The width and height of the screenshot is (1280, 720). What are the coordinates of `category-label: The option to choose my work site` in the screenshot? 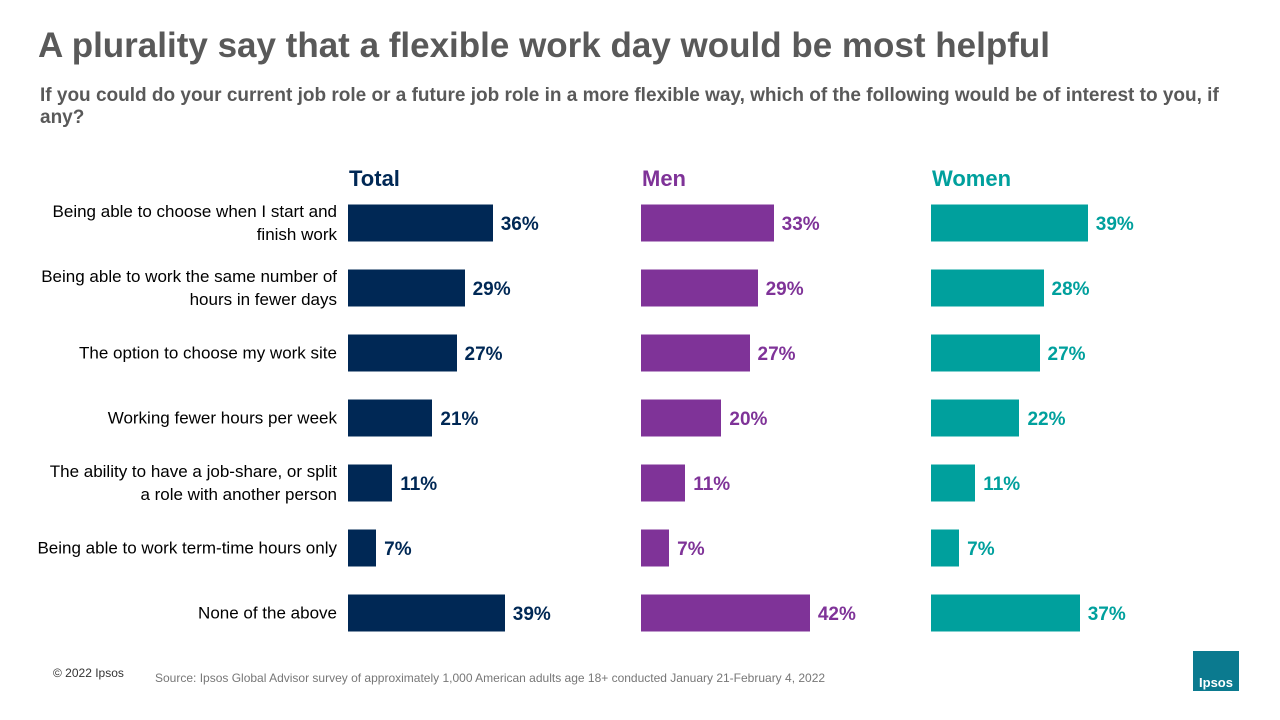 It's located at (208, 353).